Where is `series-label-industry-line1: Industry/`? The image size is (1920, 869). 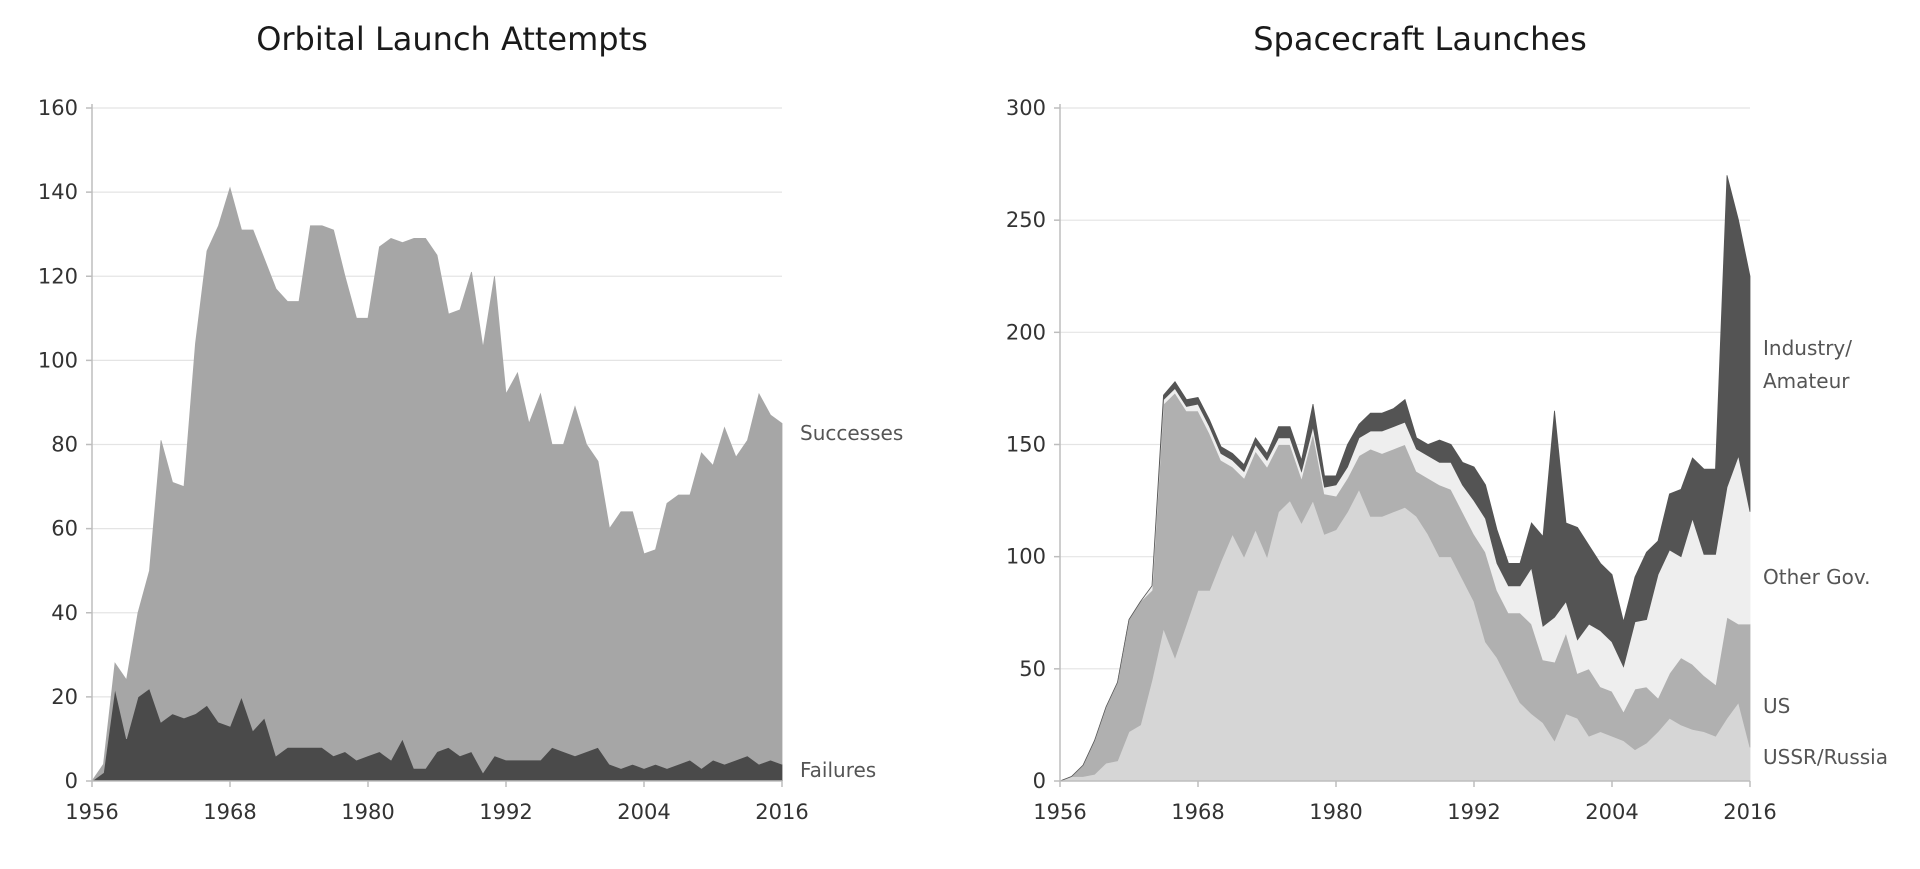
series-label-industry-line1: Industry/ is located at coordinates (1807, 348).